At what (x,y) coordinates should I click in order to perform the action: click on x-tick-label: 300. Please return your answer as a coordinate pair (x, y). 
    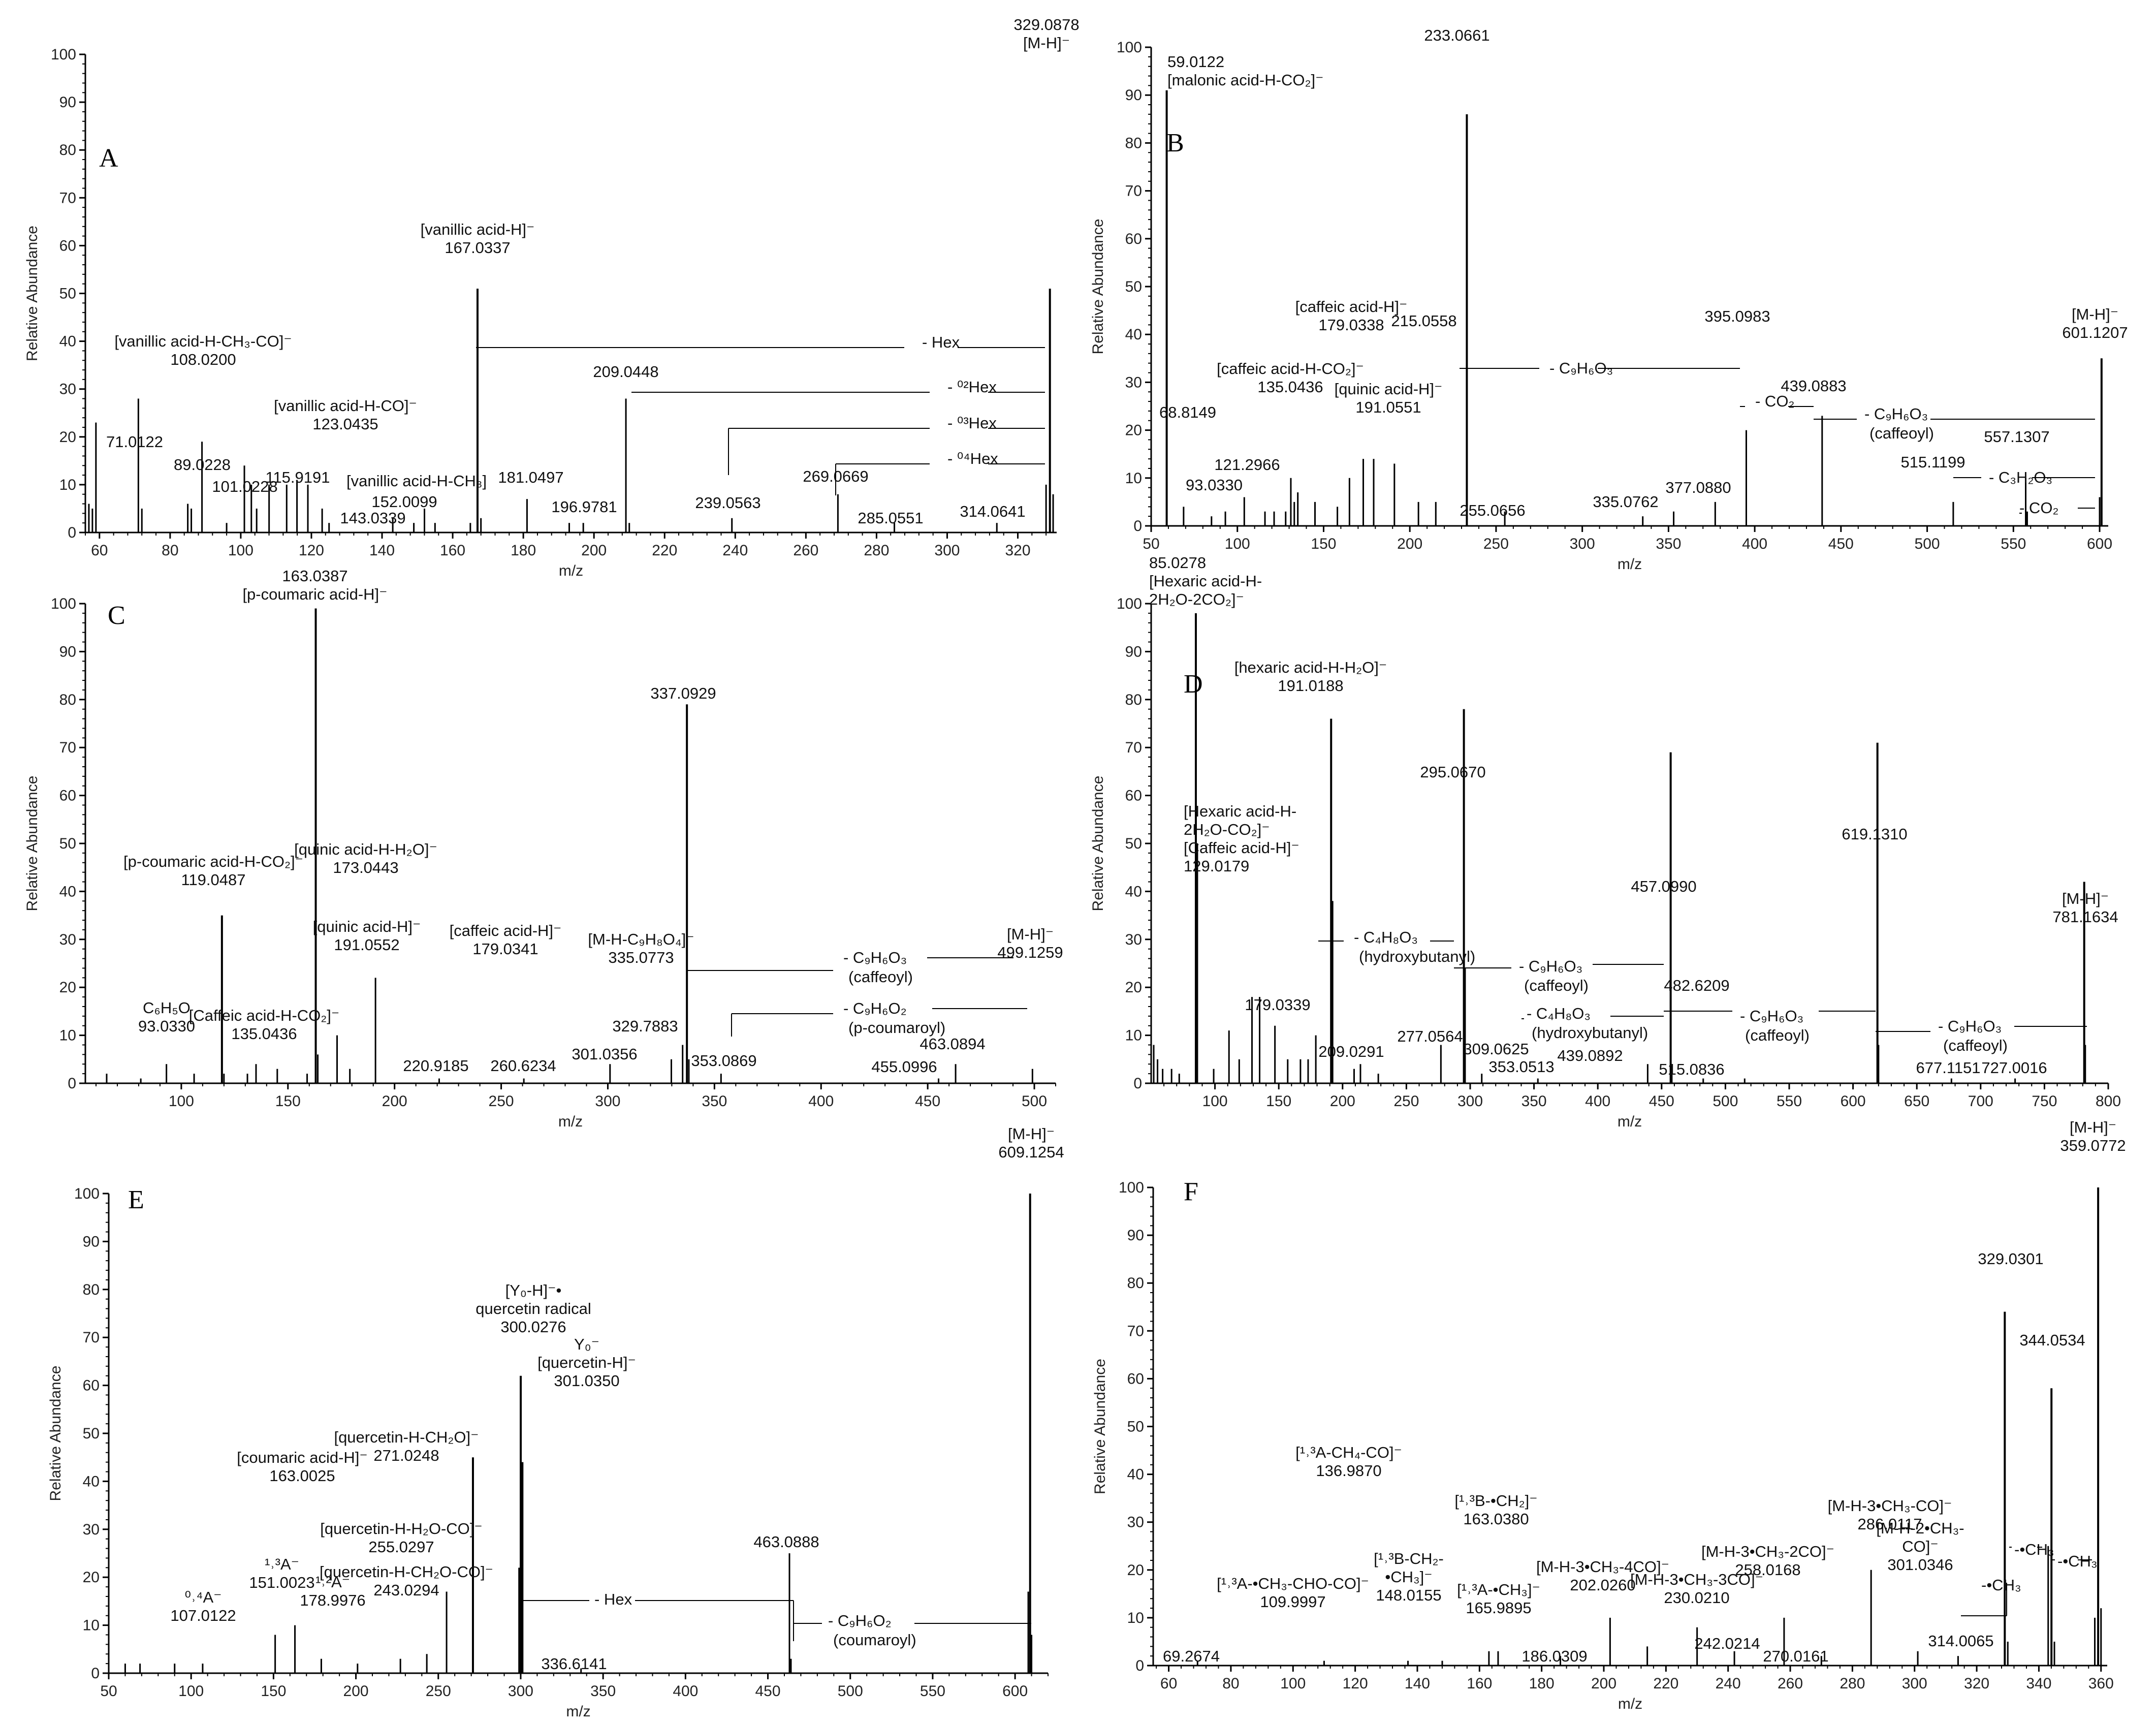
    Looking at the image, I should click on (1582, 544).